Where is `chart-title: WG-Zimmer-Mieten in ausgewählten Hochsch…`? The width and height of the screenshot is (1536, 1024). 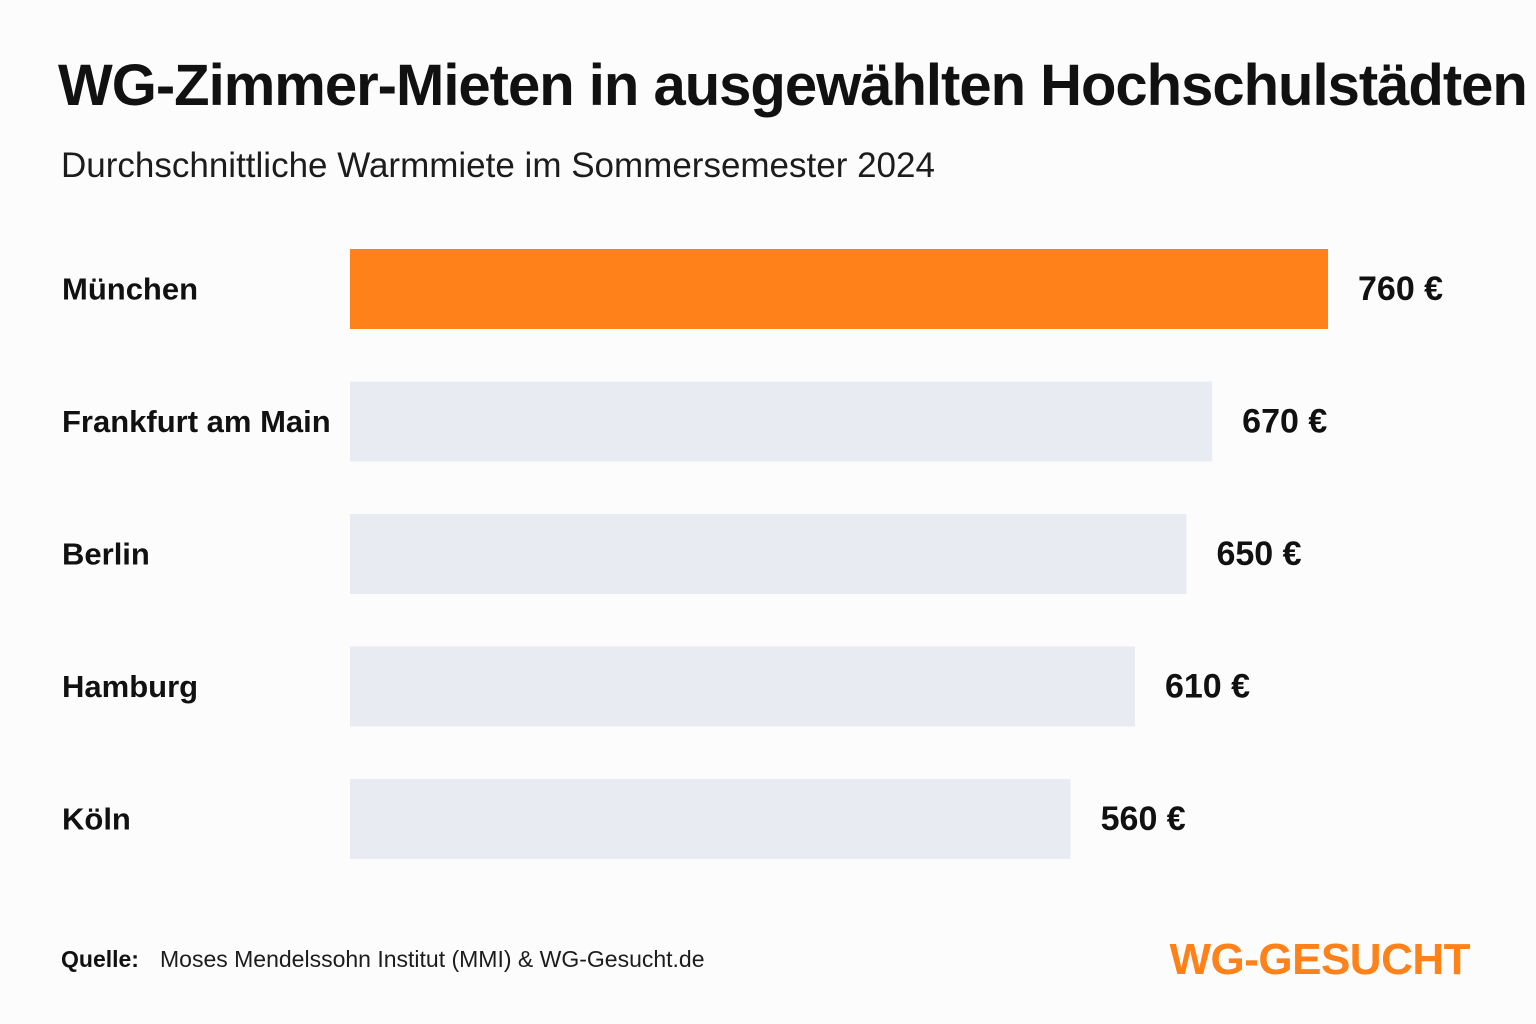 chart-title: WG-Zimmer-Mieten in ausgewählten Hochsch… is located at coordinates (793, 85).